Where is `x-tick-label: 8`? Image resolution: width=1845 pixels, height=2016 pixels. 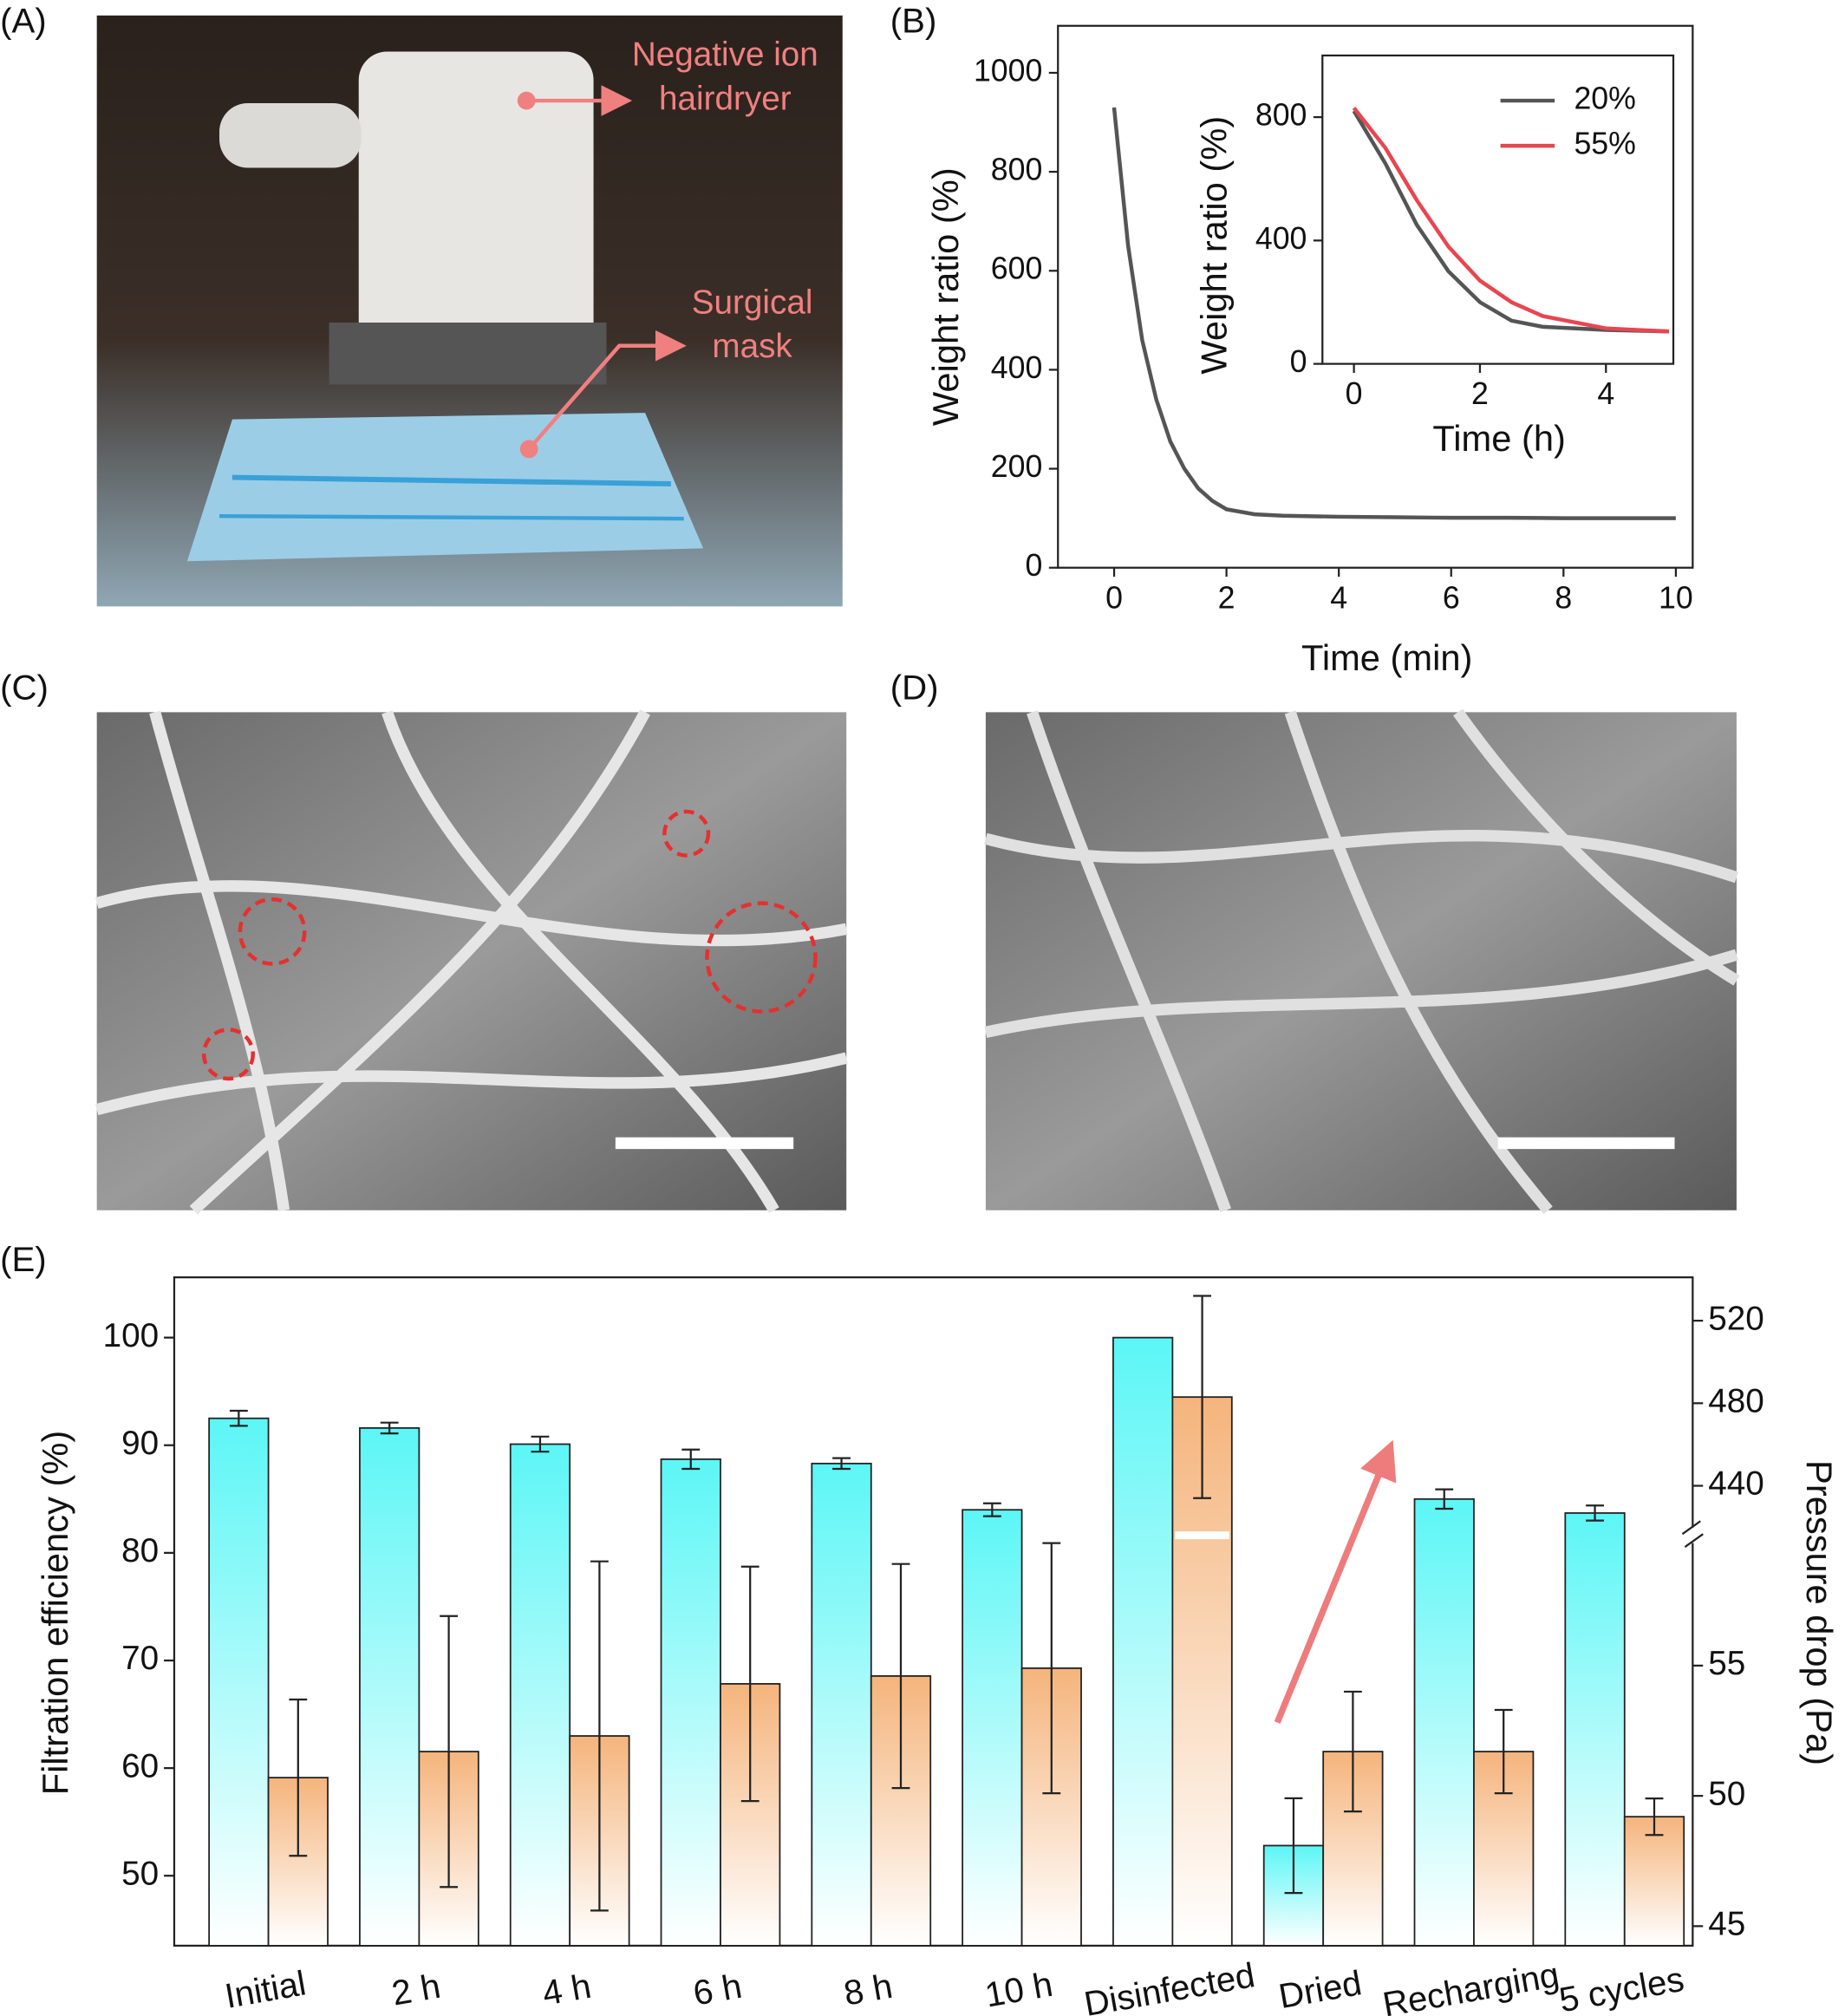 x-tick-label: 8 is located at coordinates (1563, 597).